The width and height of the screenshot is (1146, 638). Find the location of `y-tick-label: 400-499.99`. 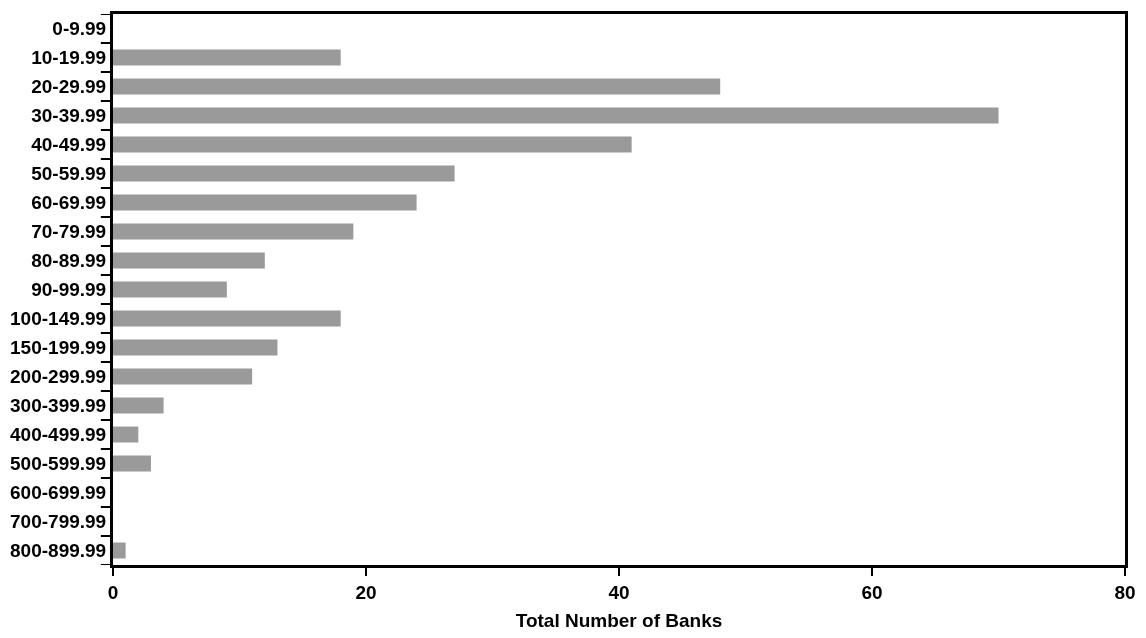

y-tick-label: 400-499.99 is located at coordinates (58, 435).